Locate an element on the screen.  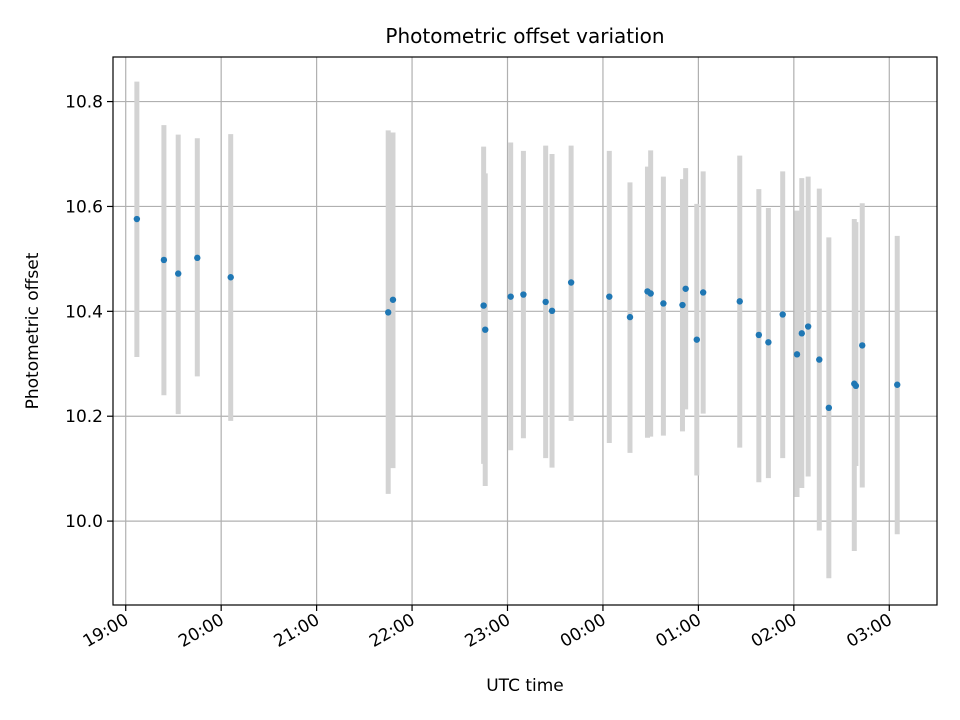
y-tick-label: 10.2 is located at coordinates (84, 417).